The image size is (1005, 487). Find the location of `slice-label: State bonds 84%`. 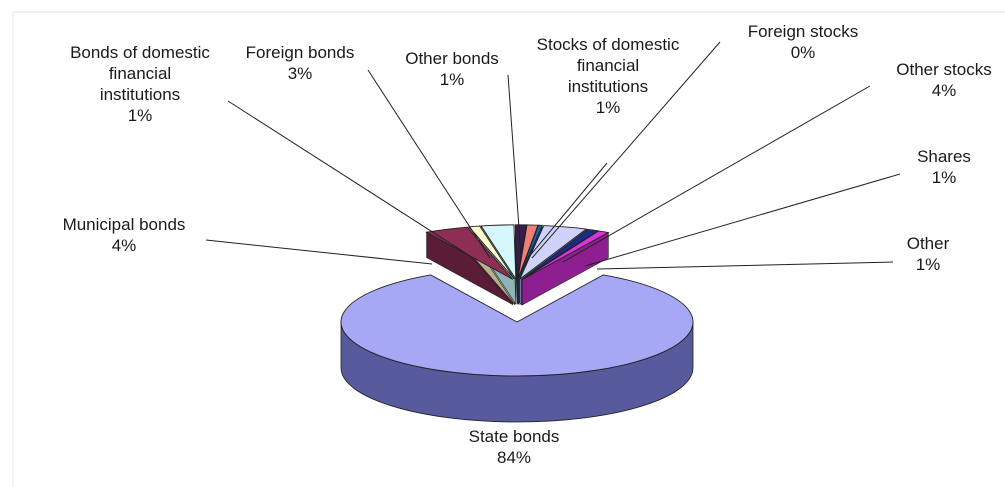

slice-label: State bonds 84% is located at coordinates (514, 447).